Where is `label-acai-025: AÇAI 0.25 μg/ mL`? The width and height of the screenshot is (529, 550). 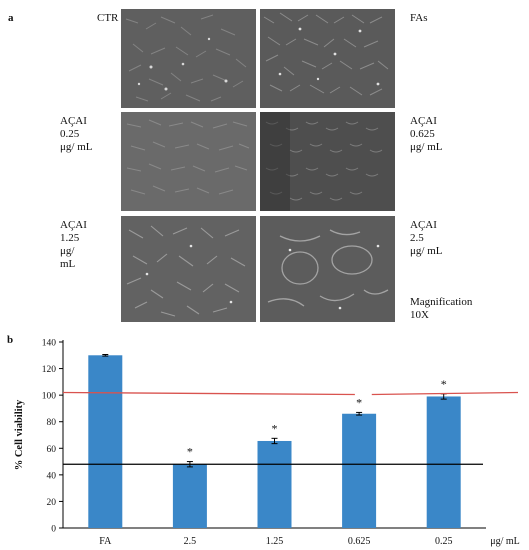
label-acai-025: AÇAI 0.25 μg/ mL is located at coordinates (76, 134).